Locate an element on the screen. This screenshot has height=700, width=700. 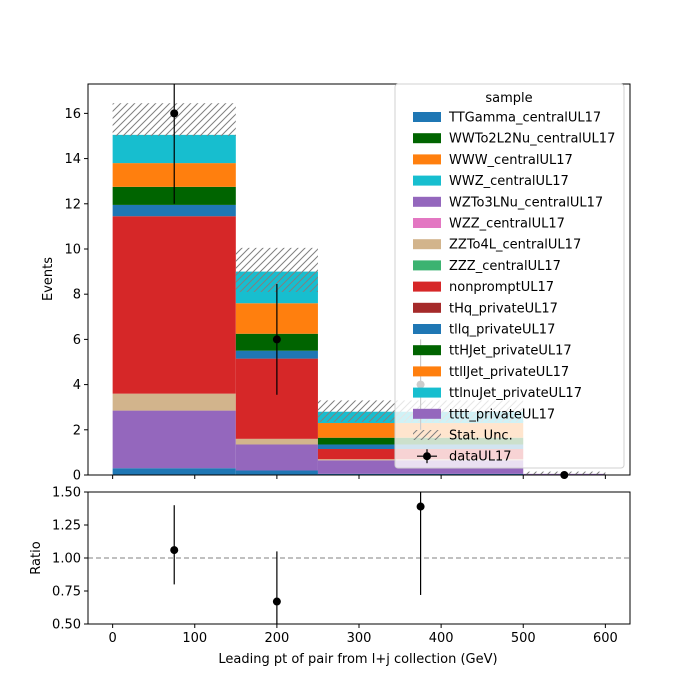
legend-label: WWW_centralUL17 is located at coordinates (511, 160).